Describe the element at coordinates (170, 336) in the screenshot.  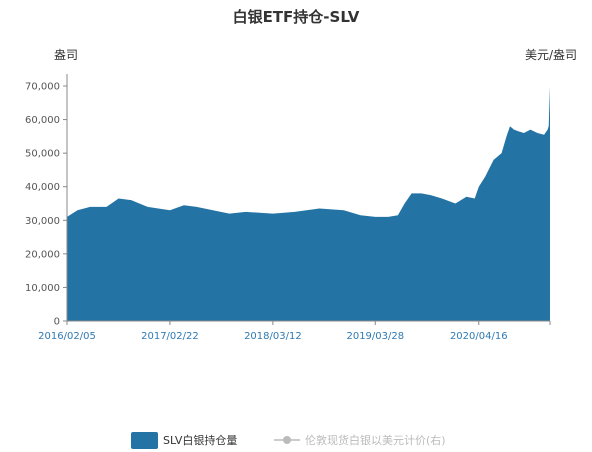
I see `x-tick-label: 2017/02/22` at that location.